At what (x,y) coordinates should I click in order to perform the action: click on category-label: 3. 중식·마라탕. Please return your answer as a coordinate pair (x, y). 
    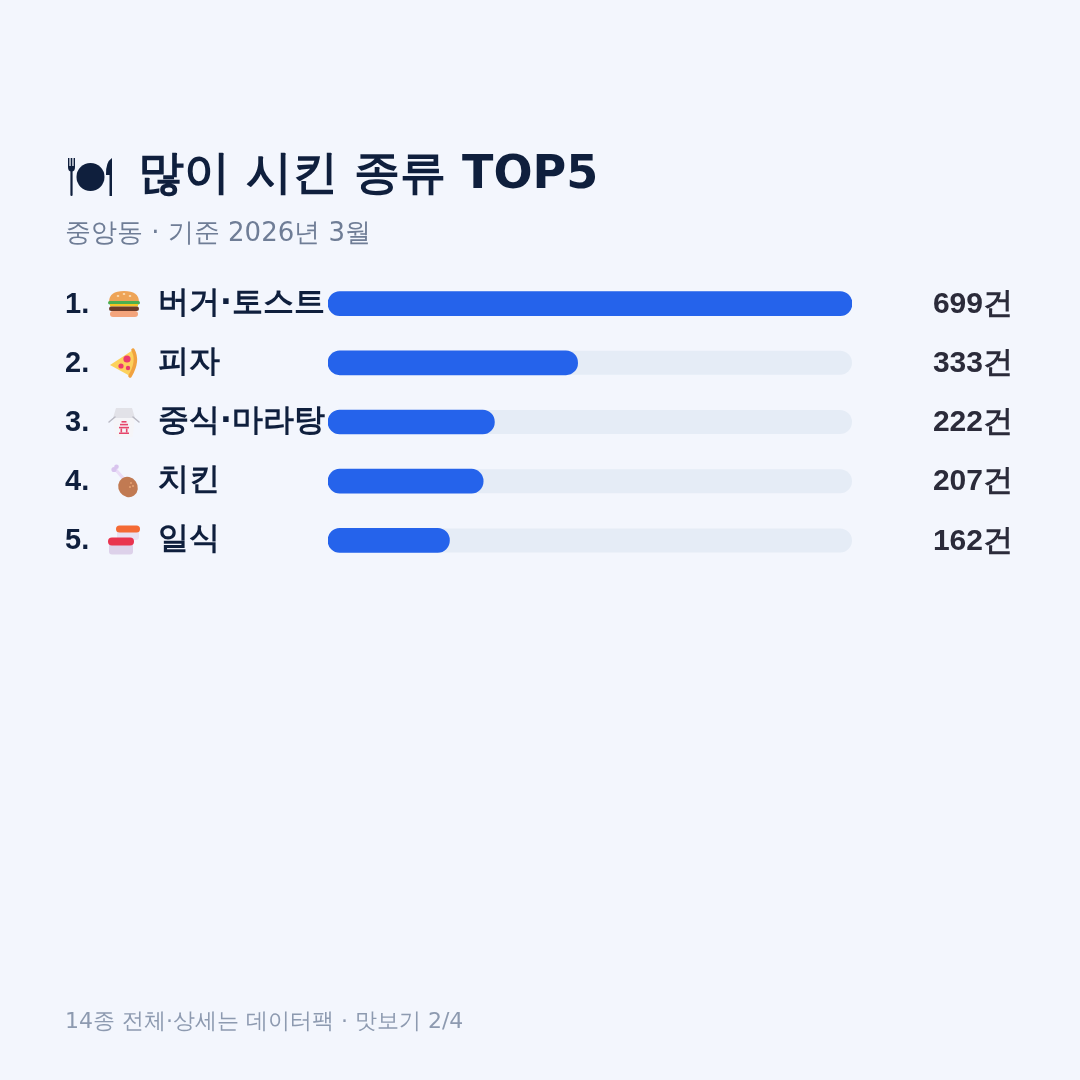
    Looking at the image, I should click on (195, 419).